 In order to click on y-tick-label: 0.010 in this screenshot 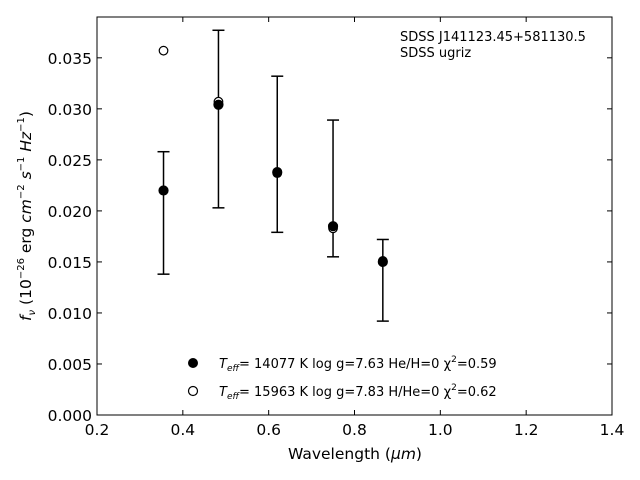, I will do `click(70, 314)`.